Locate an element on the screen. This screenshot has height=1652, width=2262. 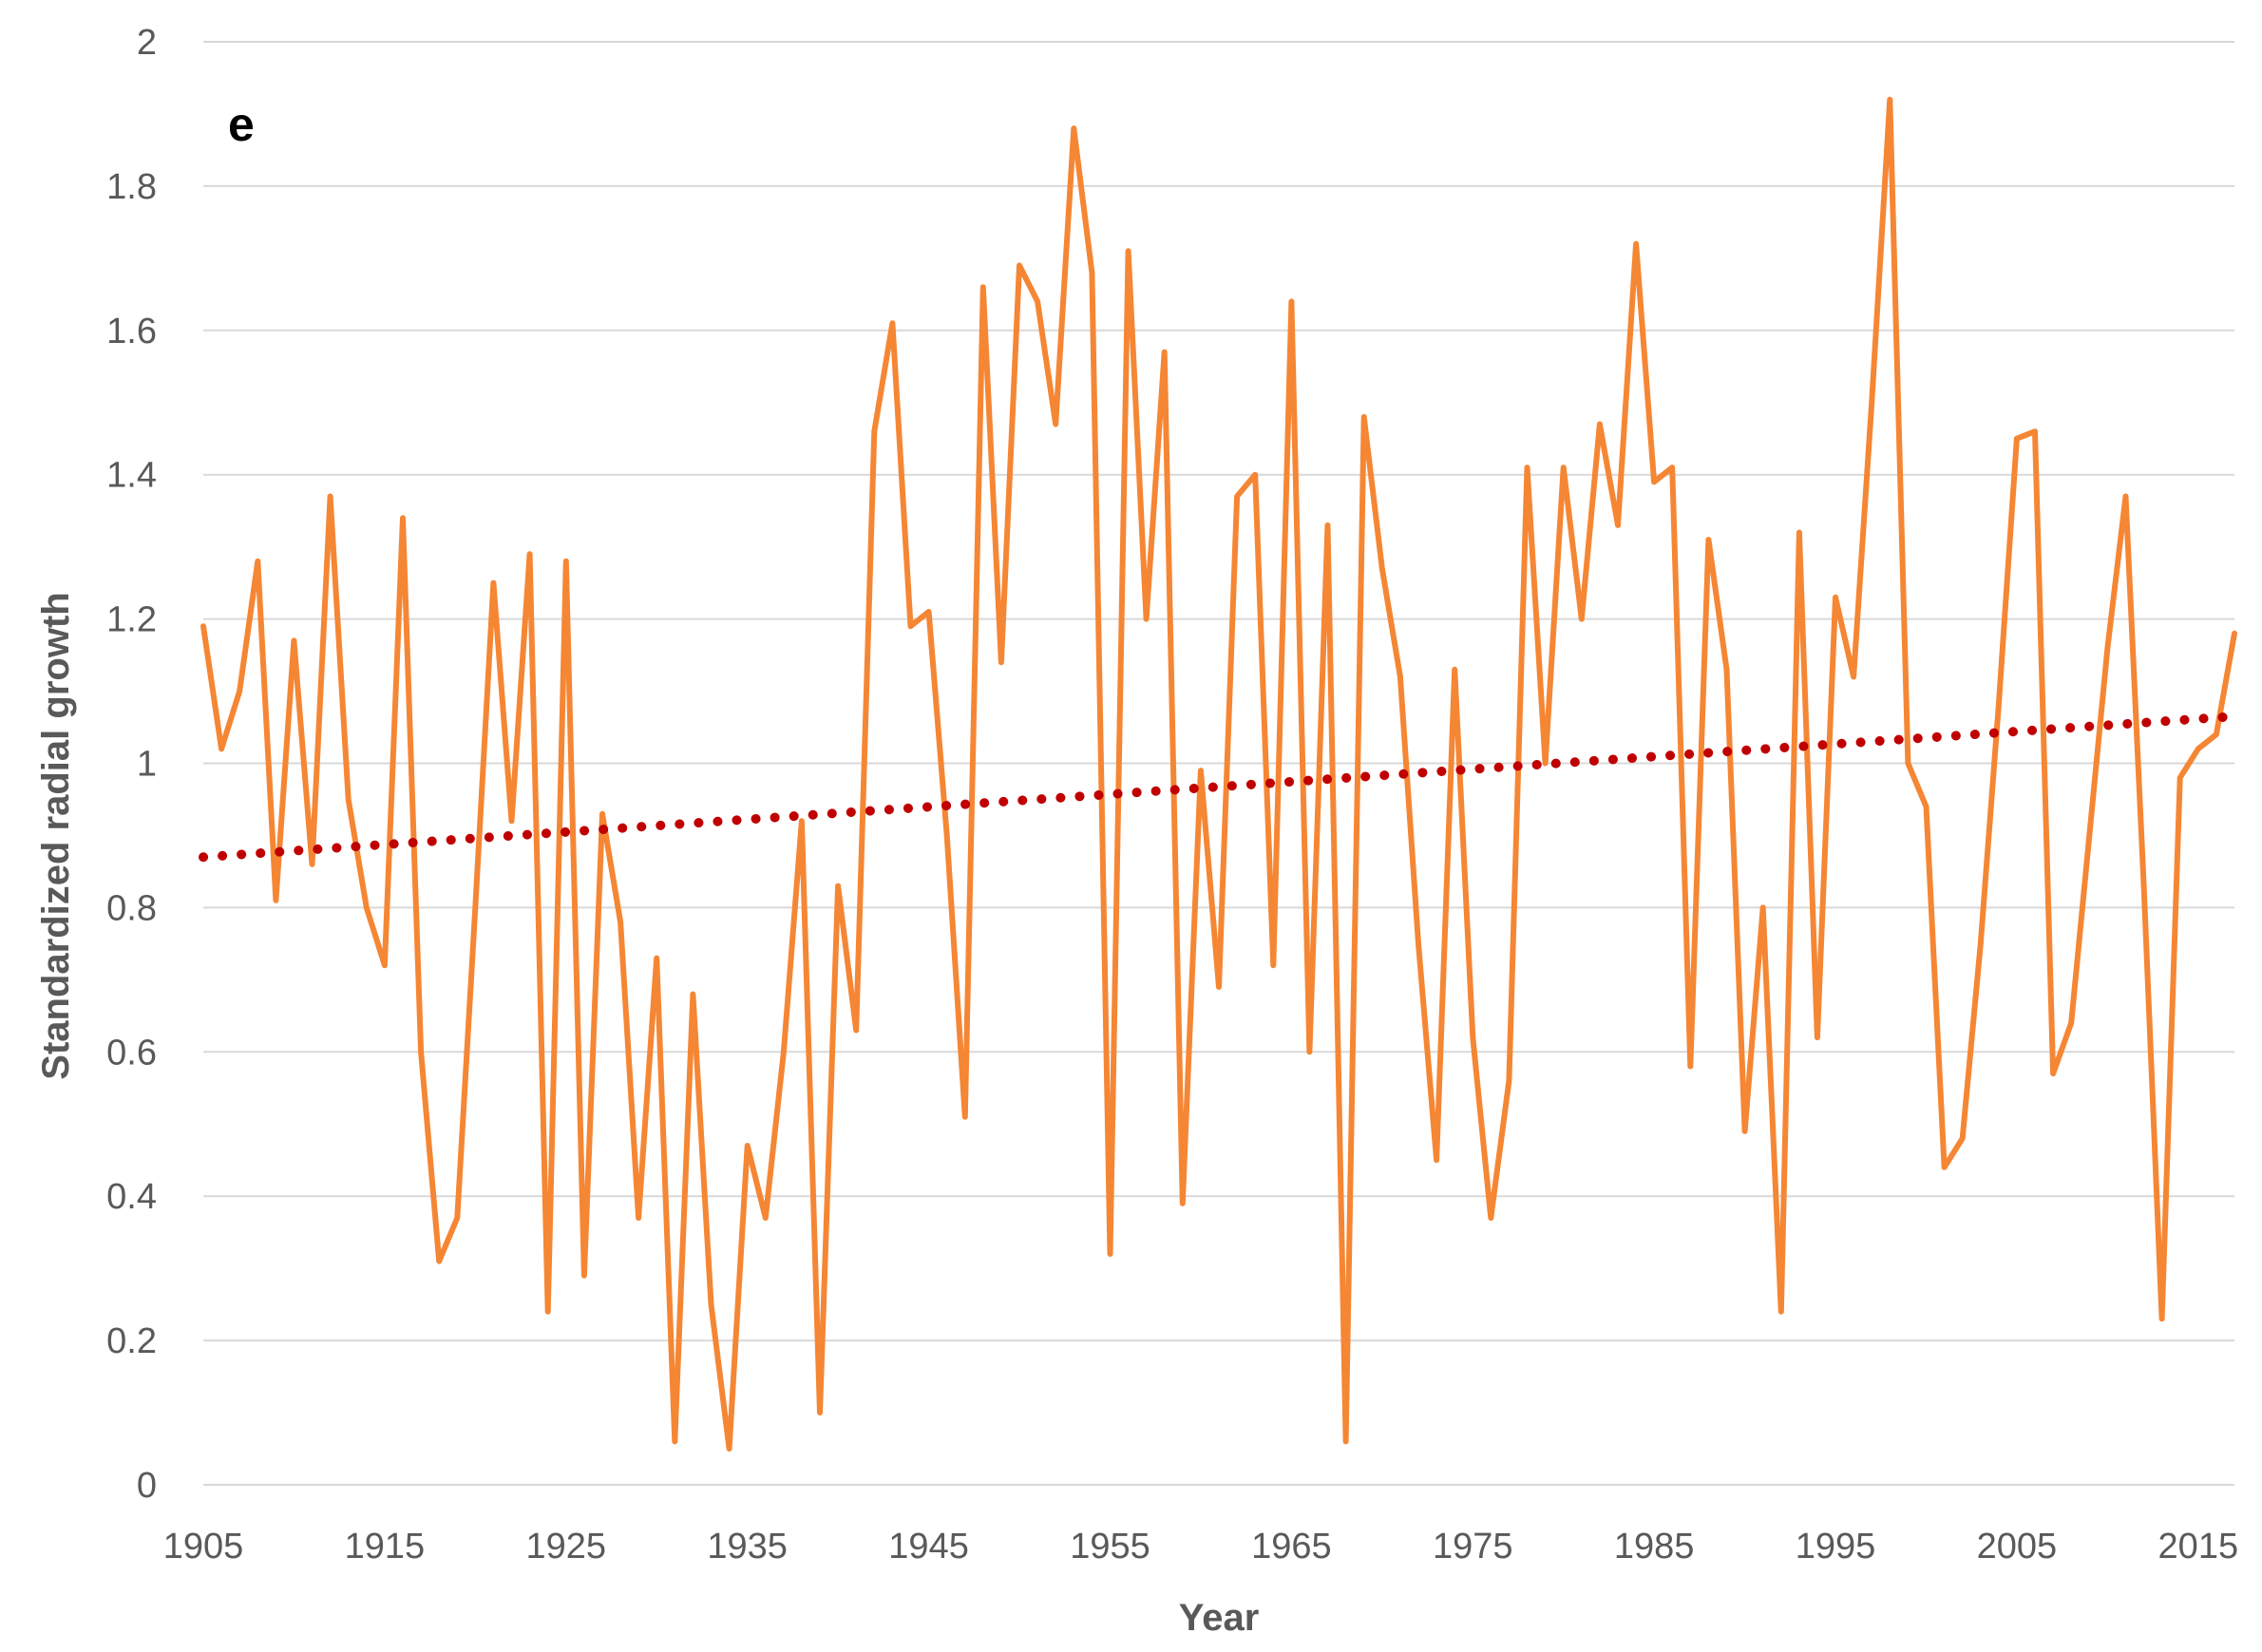
x-tick-label: 1955 is located at coordinates (1110, 1547).